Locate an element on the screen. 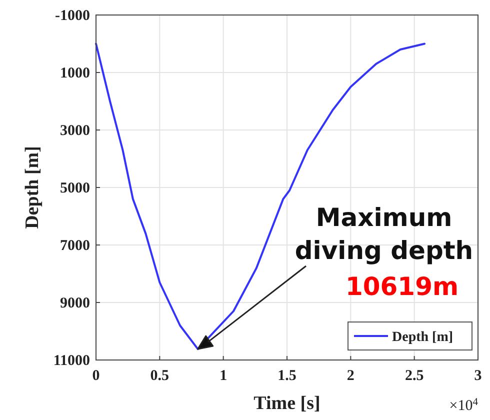 The image size is (490, 420). y-tick-label: -1000 is located at coordinates (72, 16).